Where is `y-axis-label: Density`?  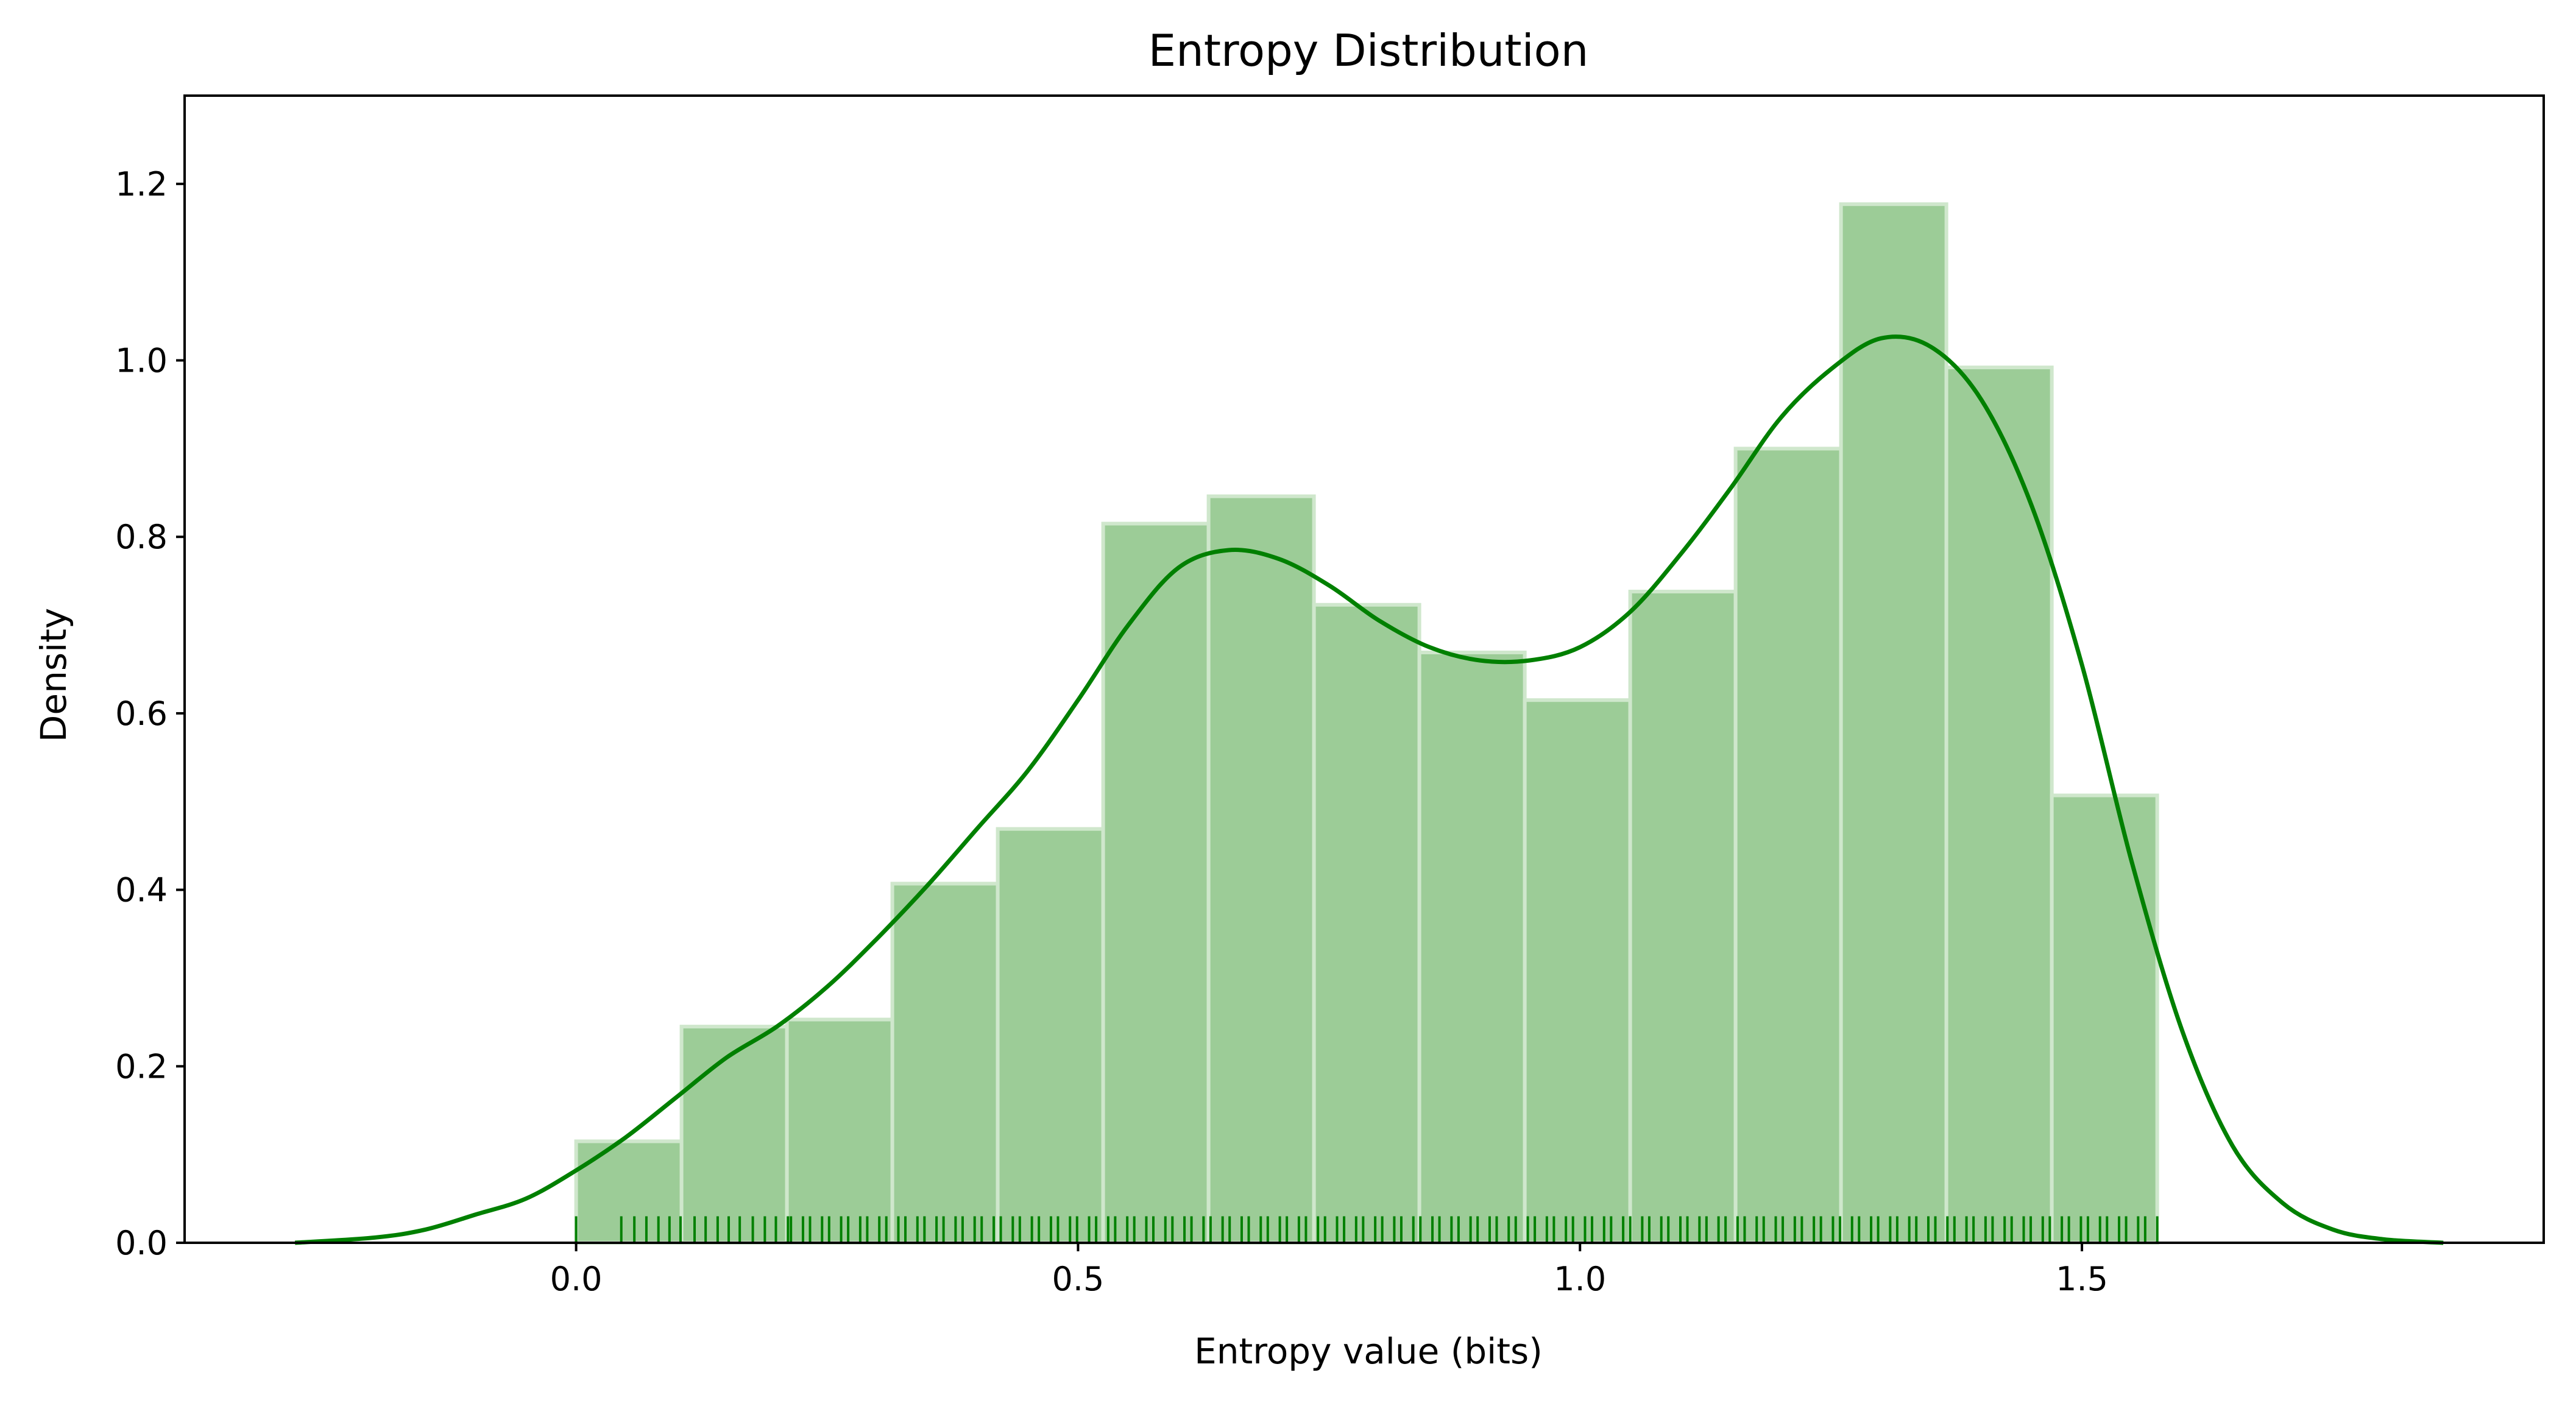 y-axis-label: Density is located at coordinates (53, 676).